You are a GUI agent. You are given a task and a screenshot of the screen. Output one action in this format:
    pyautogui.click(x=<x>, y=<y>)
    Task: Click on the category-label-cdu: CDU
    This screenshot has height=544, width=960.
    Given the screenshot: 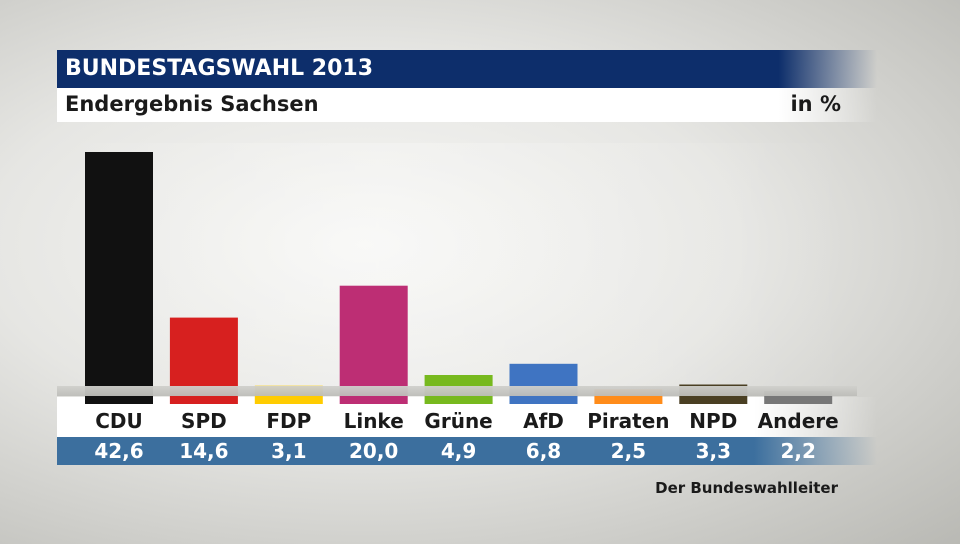 What is the action you would take?
    pyautogui.click(x=119, y=421)
    